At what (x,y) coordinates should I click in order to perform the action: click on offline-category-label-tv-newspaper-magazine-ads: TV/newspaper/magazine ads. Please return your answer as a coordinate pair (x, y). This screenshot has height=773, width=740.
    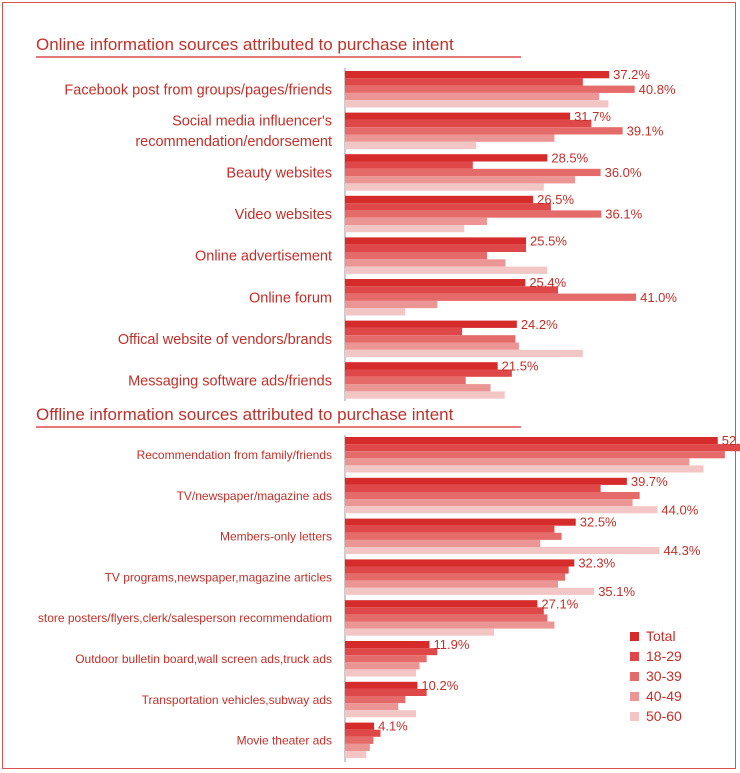
    Looking at the image, I should click on (254, 496).